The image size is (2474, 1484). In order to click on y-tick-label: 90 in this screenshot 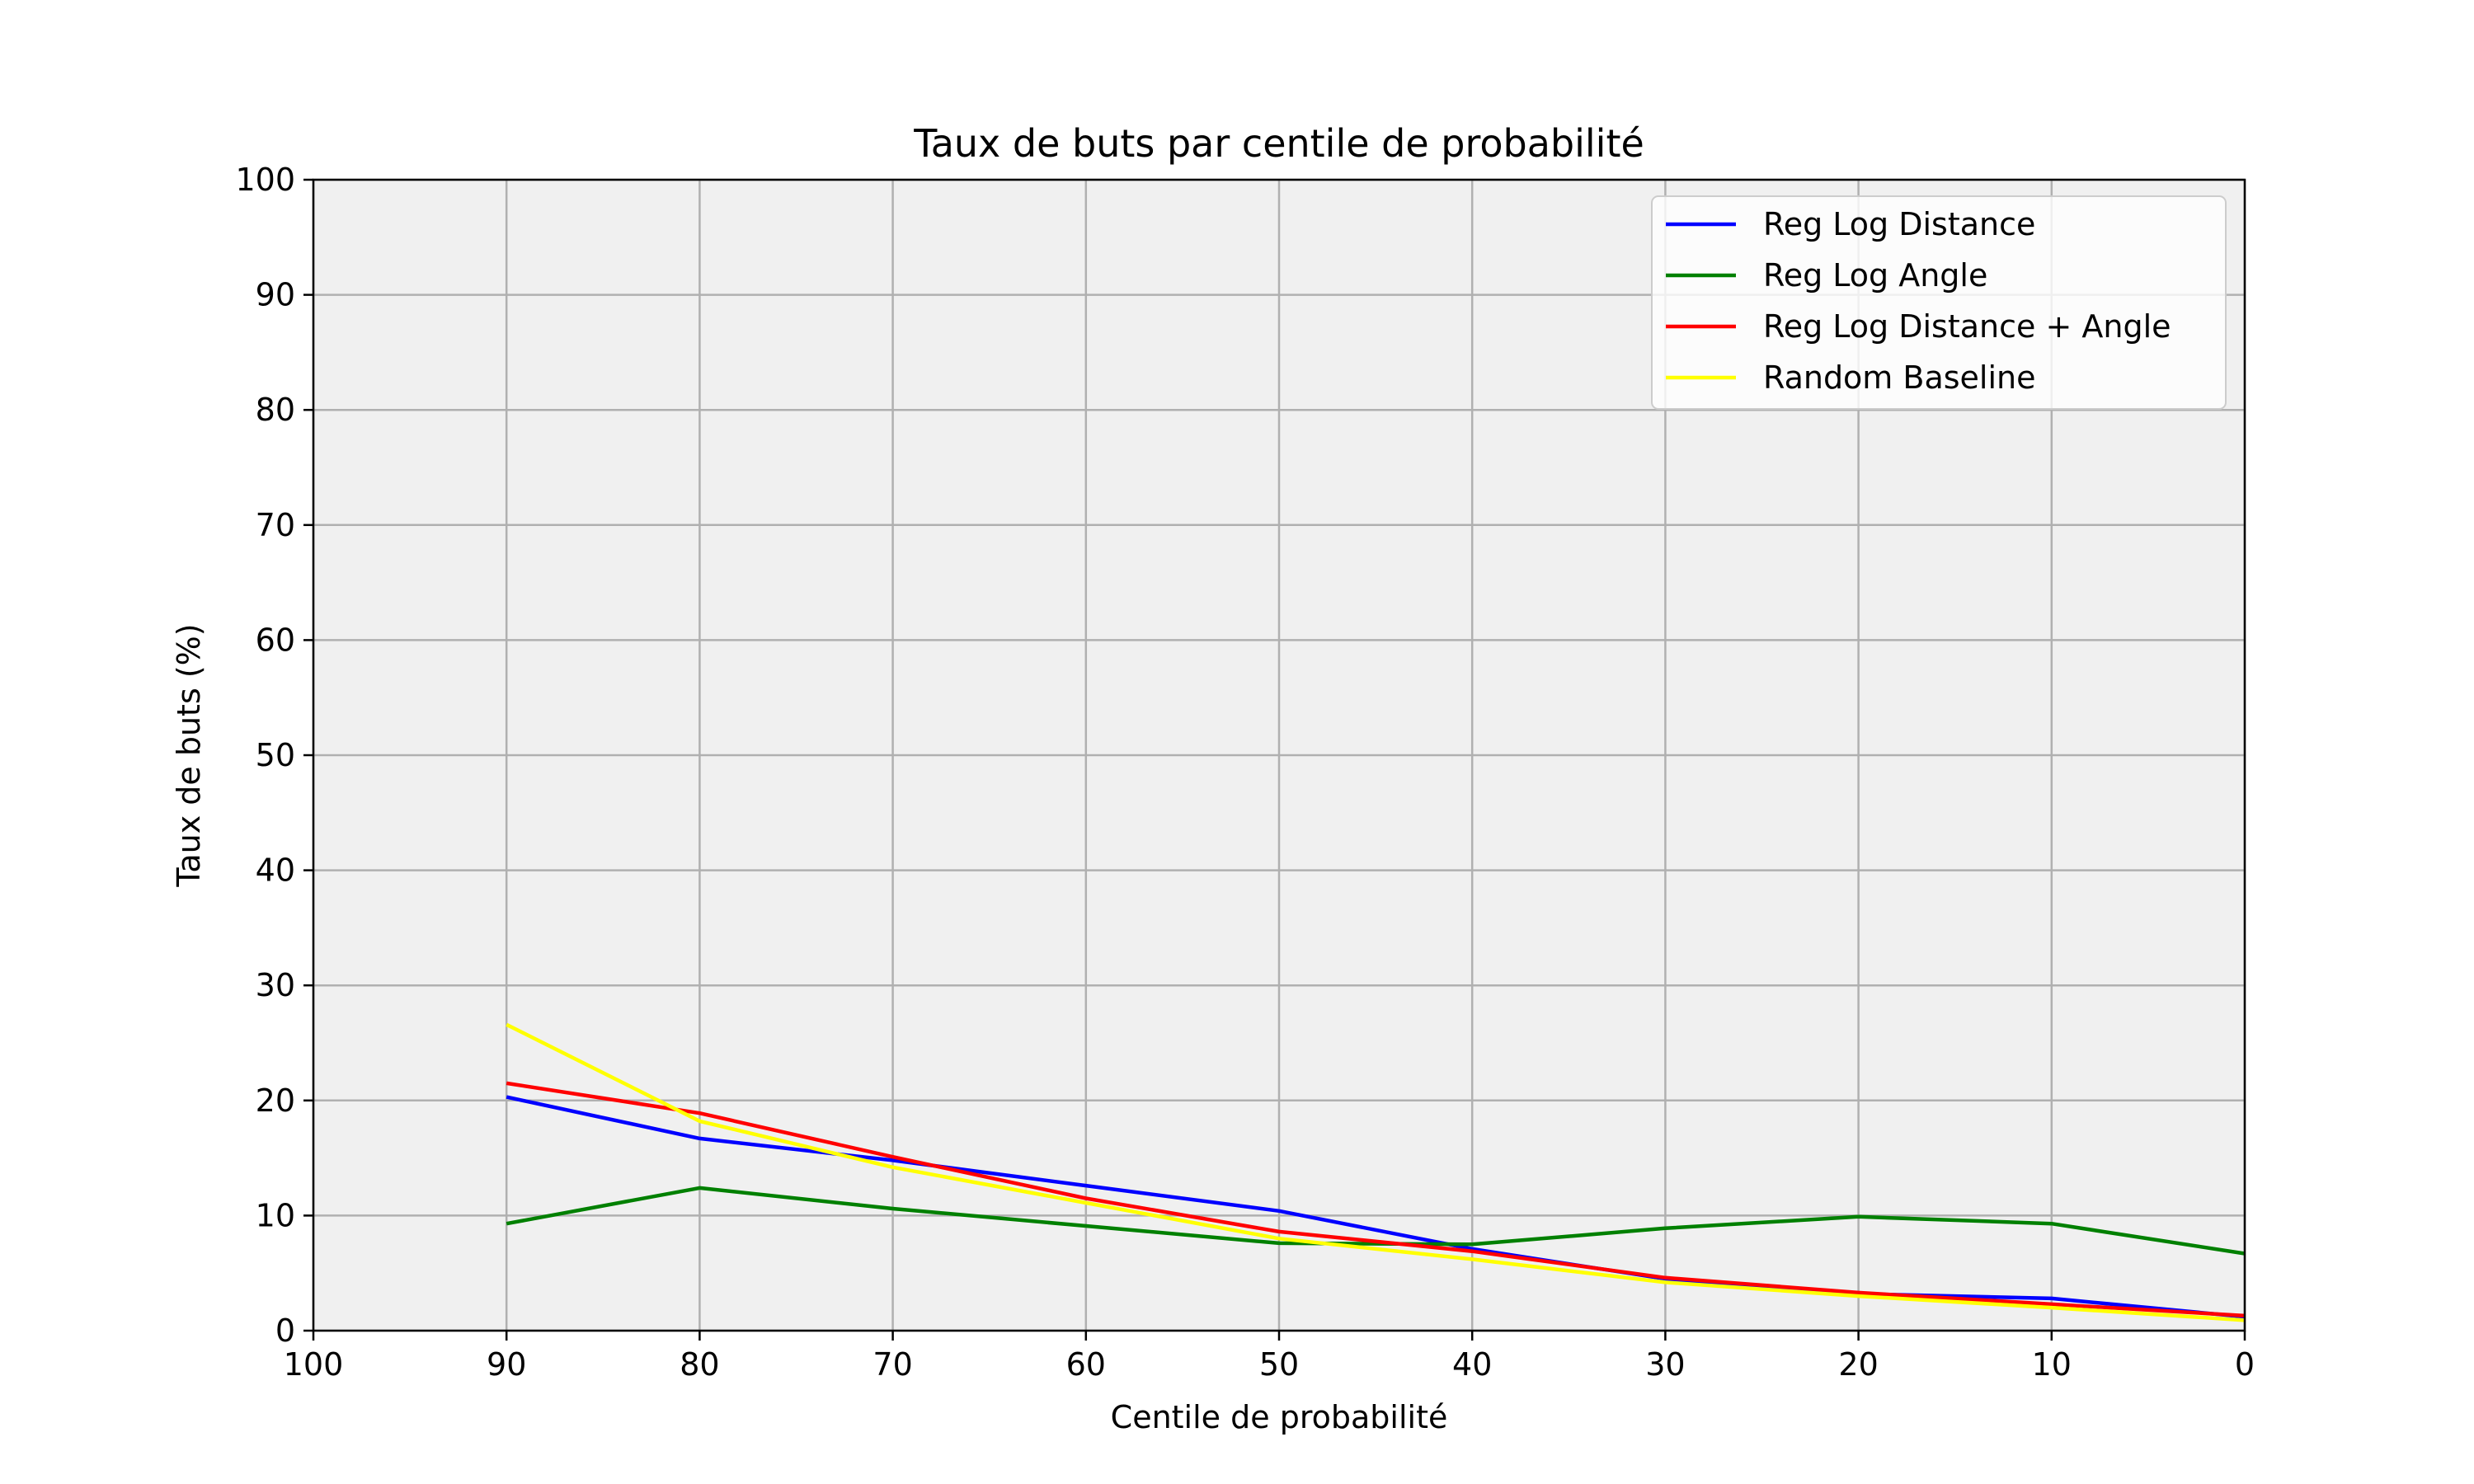, I will do `click(275, 295)`.